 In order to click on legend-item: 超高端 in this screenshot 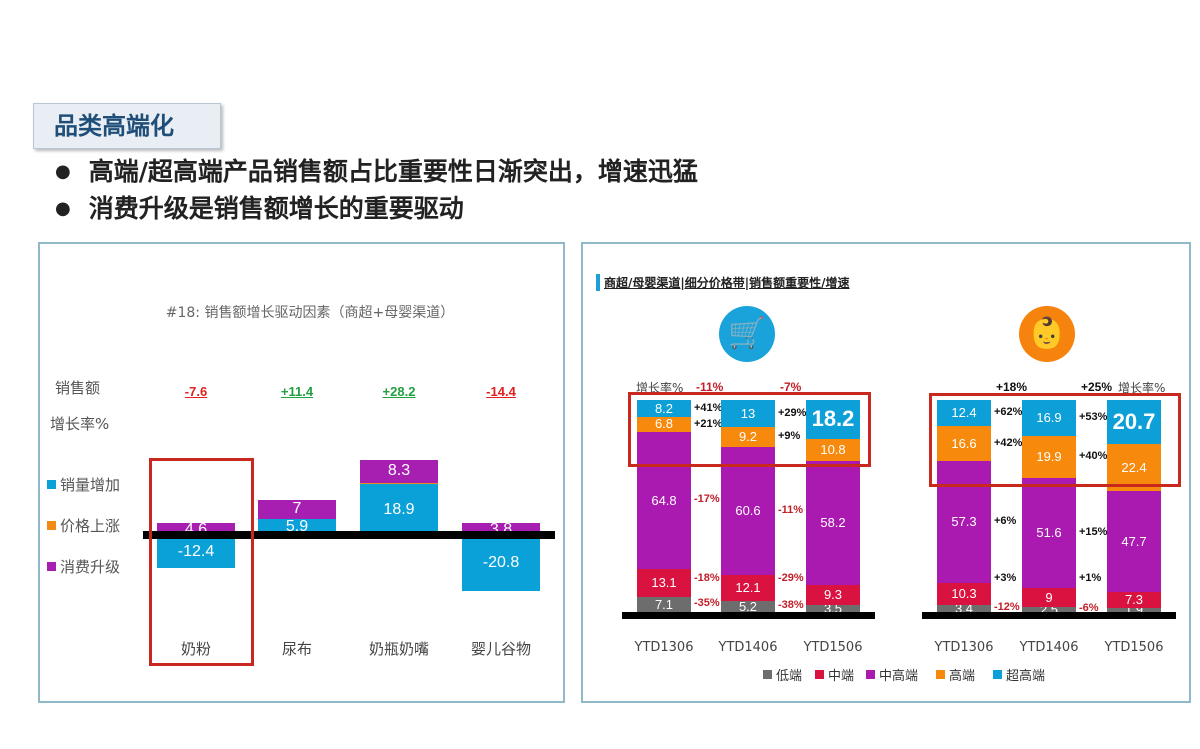, I will do `click(1019, 674)`.